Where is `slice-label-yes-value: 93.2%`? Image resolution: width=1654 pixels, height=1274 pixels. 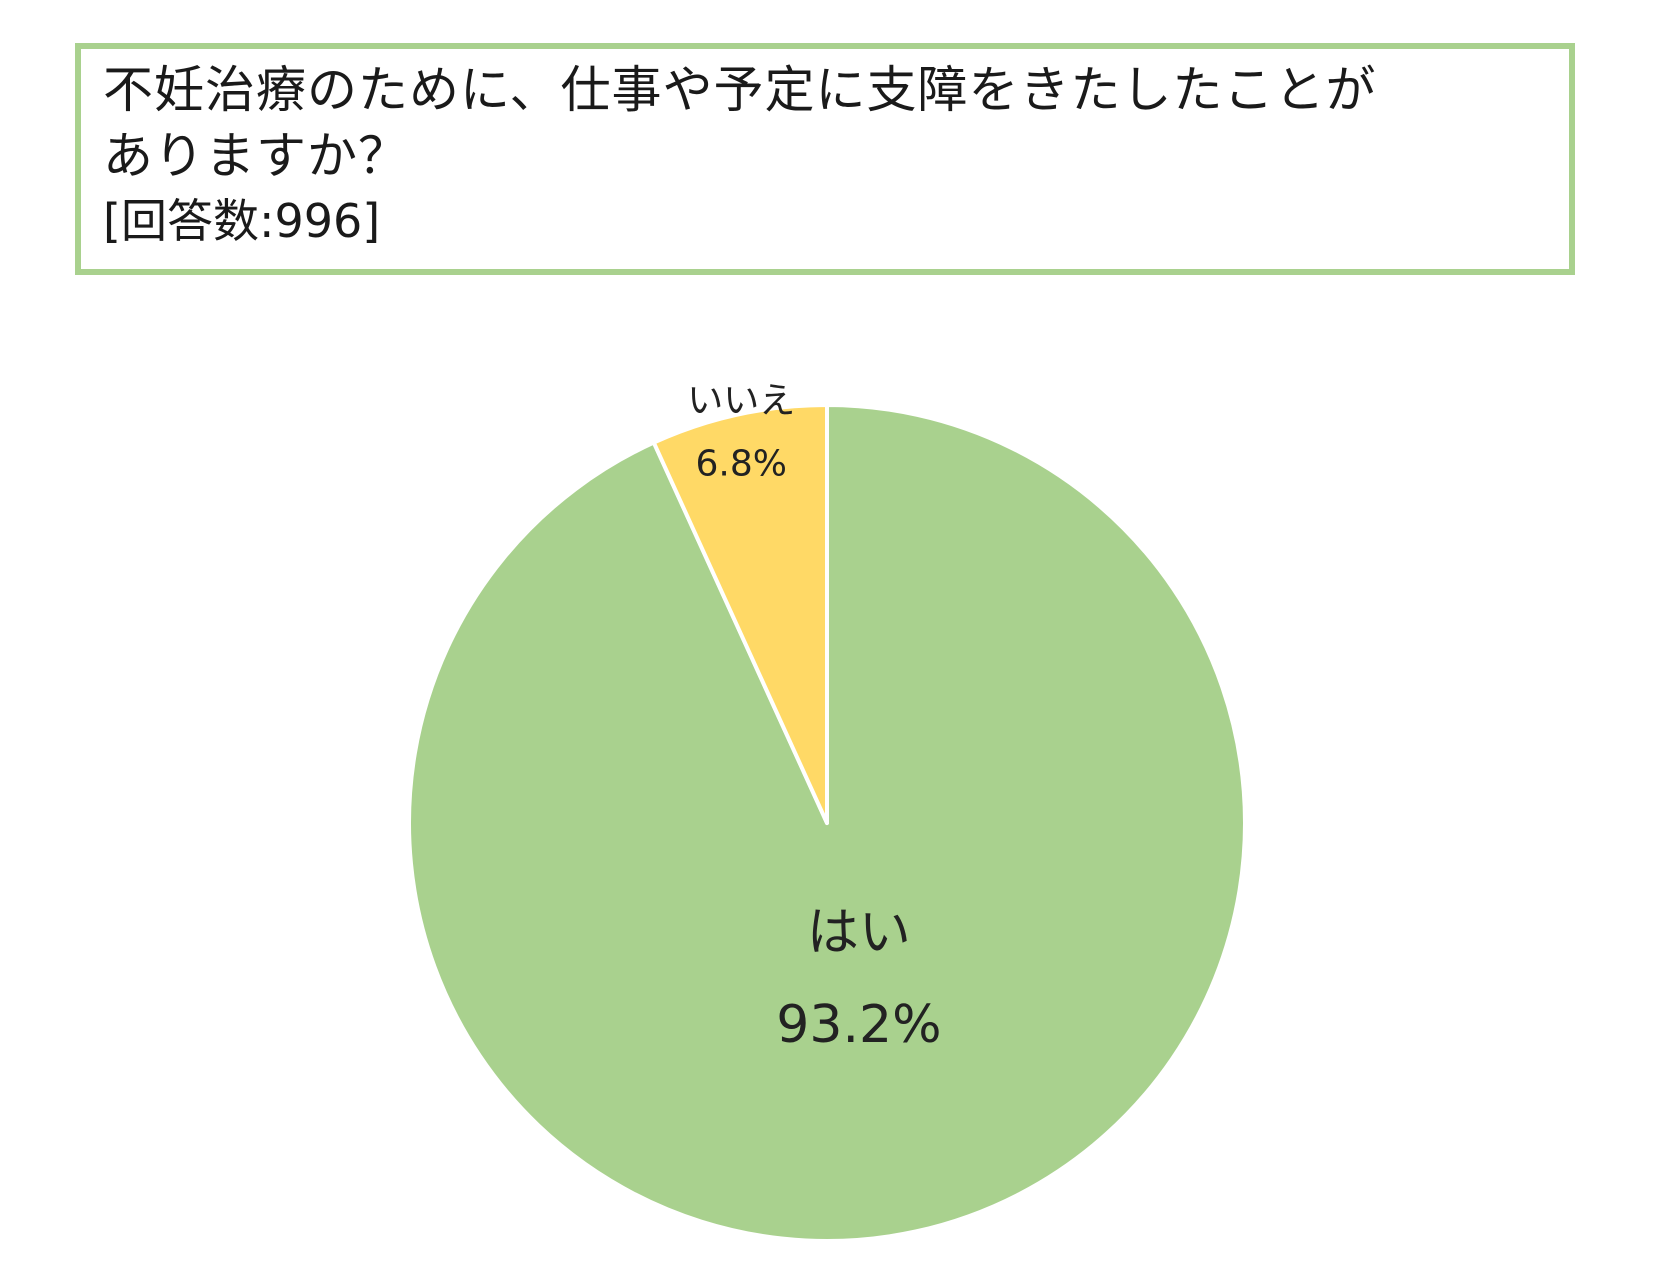 slice-label-yes-value: 93.2% is located at coordinates (858, 1025).